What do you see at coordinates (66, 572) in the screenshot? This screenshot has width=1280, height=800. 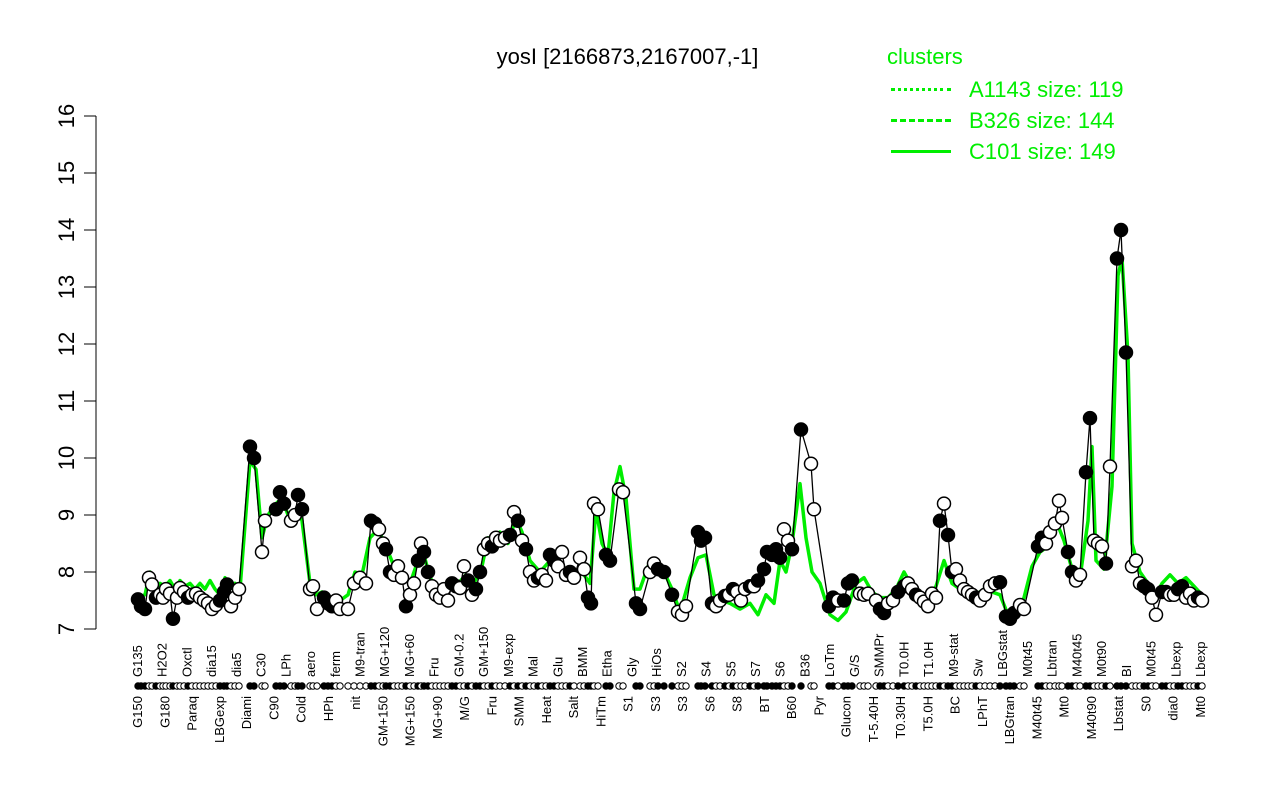 I see `y-tick-label: 8` at bounding box center [66, 572].